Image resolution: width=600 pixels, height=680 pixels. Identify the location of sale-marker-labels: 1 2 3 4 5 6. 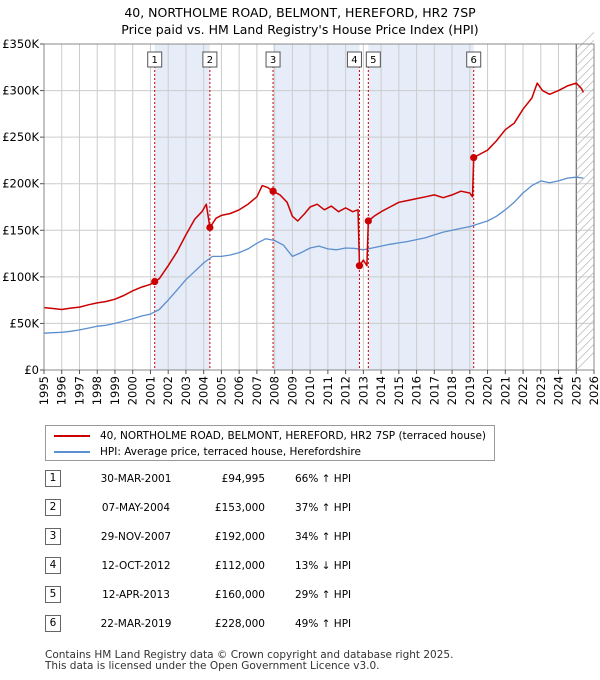
(314, 59).